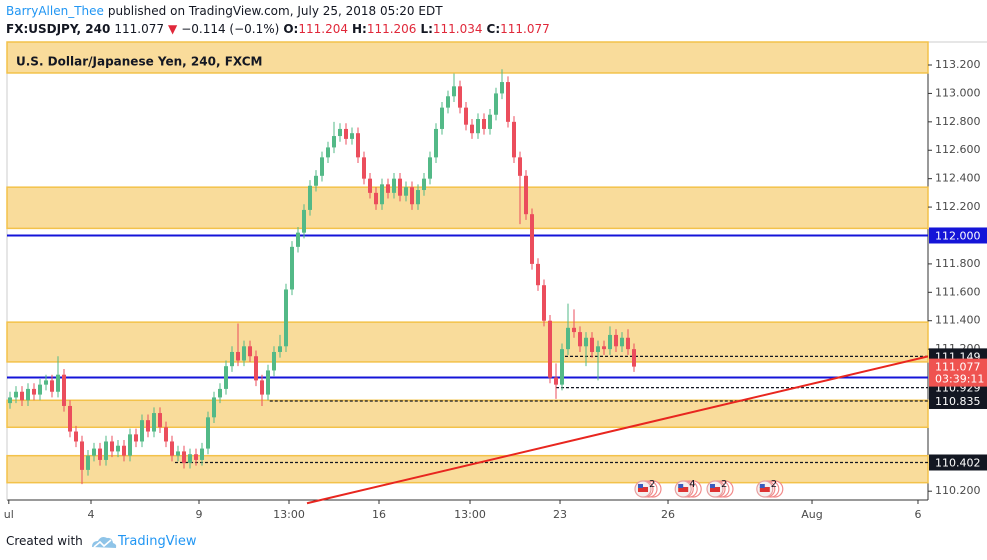  I want to click on level-label: 110.402, so click(958, 462).